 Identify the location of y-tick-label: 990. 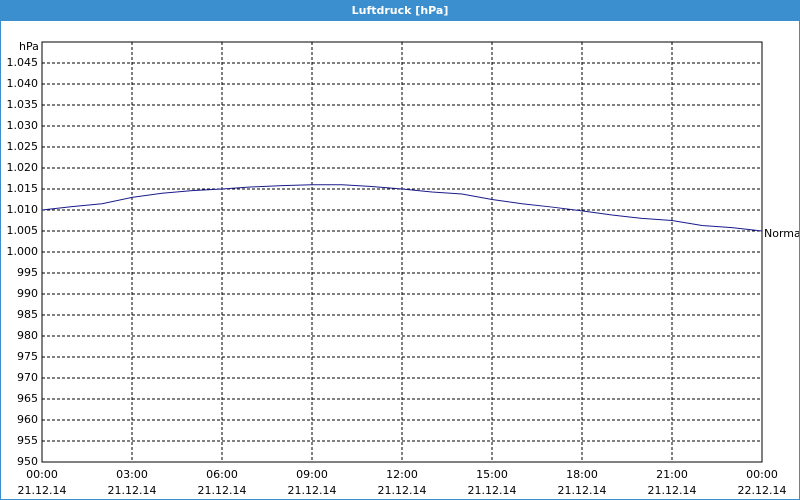
(27, 293).